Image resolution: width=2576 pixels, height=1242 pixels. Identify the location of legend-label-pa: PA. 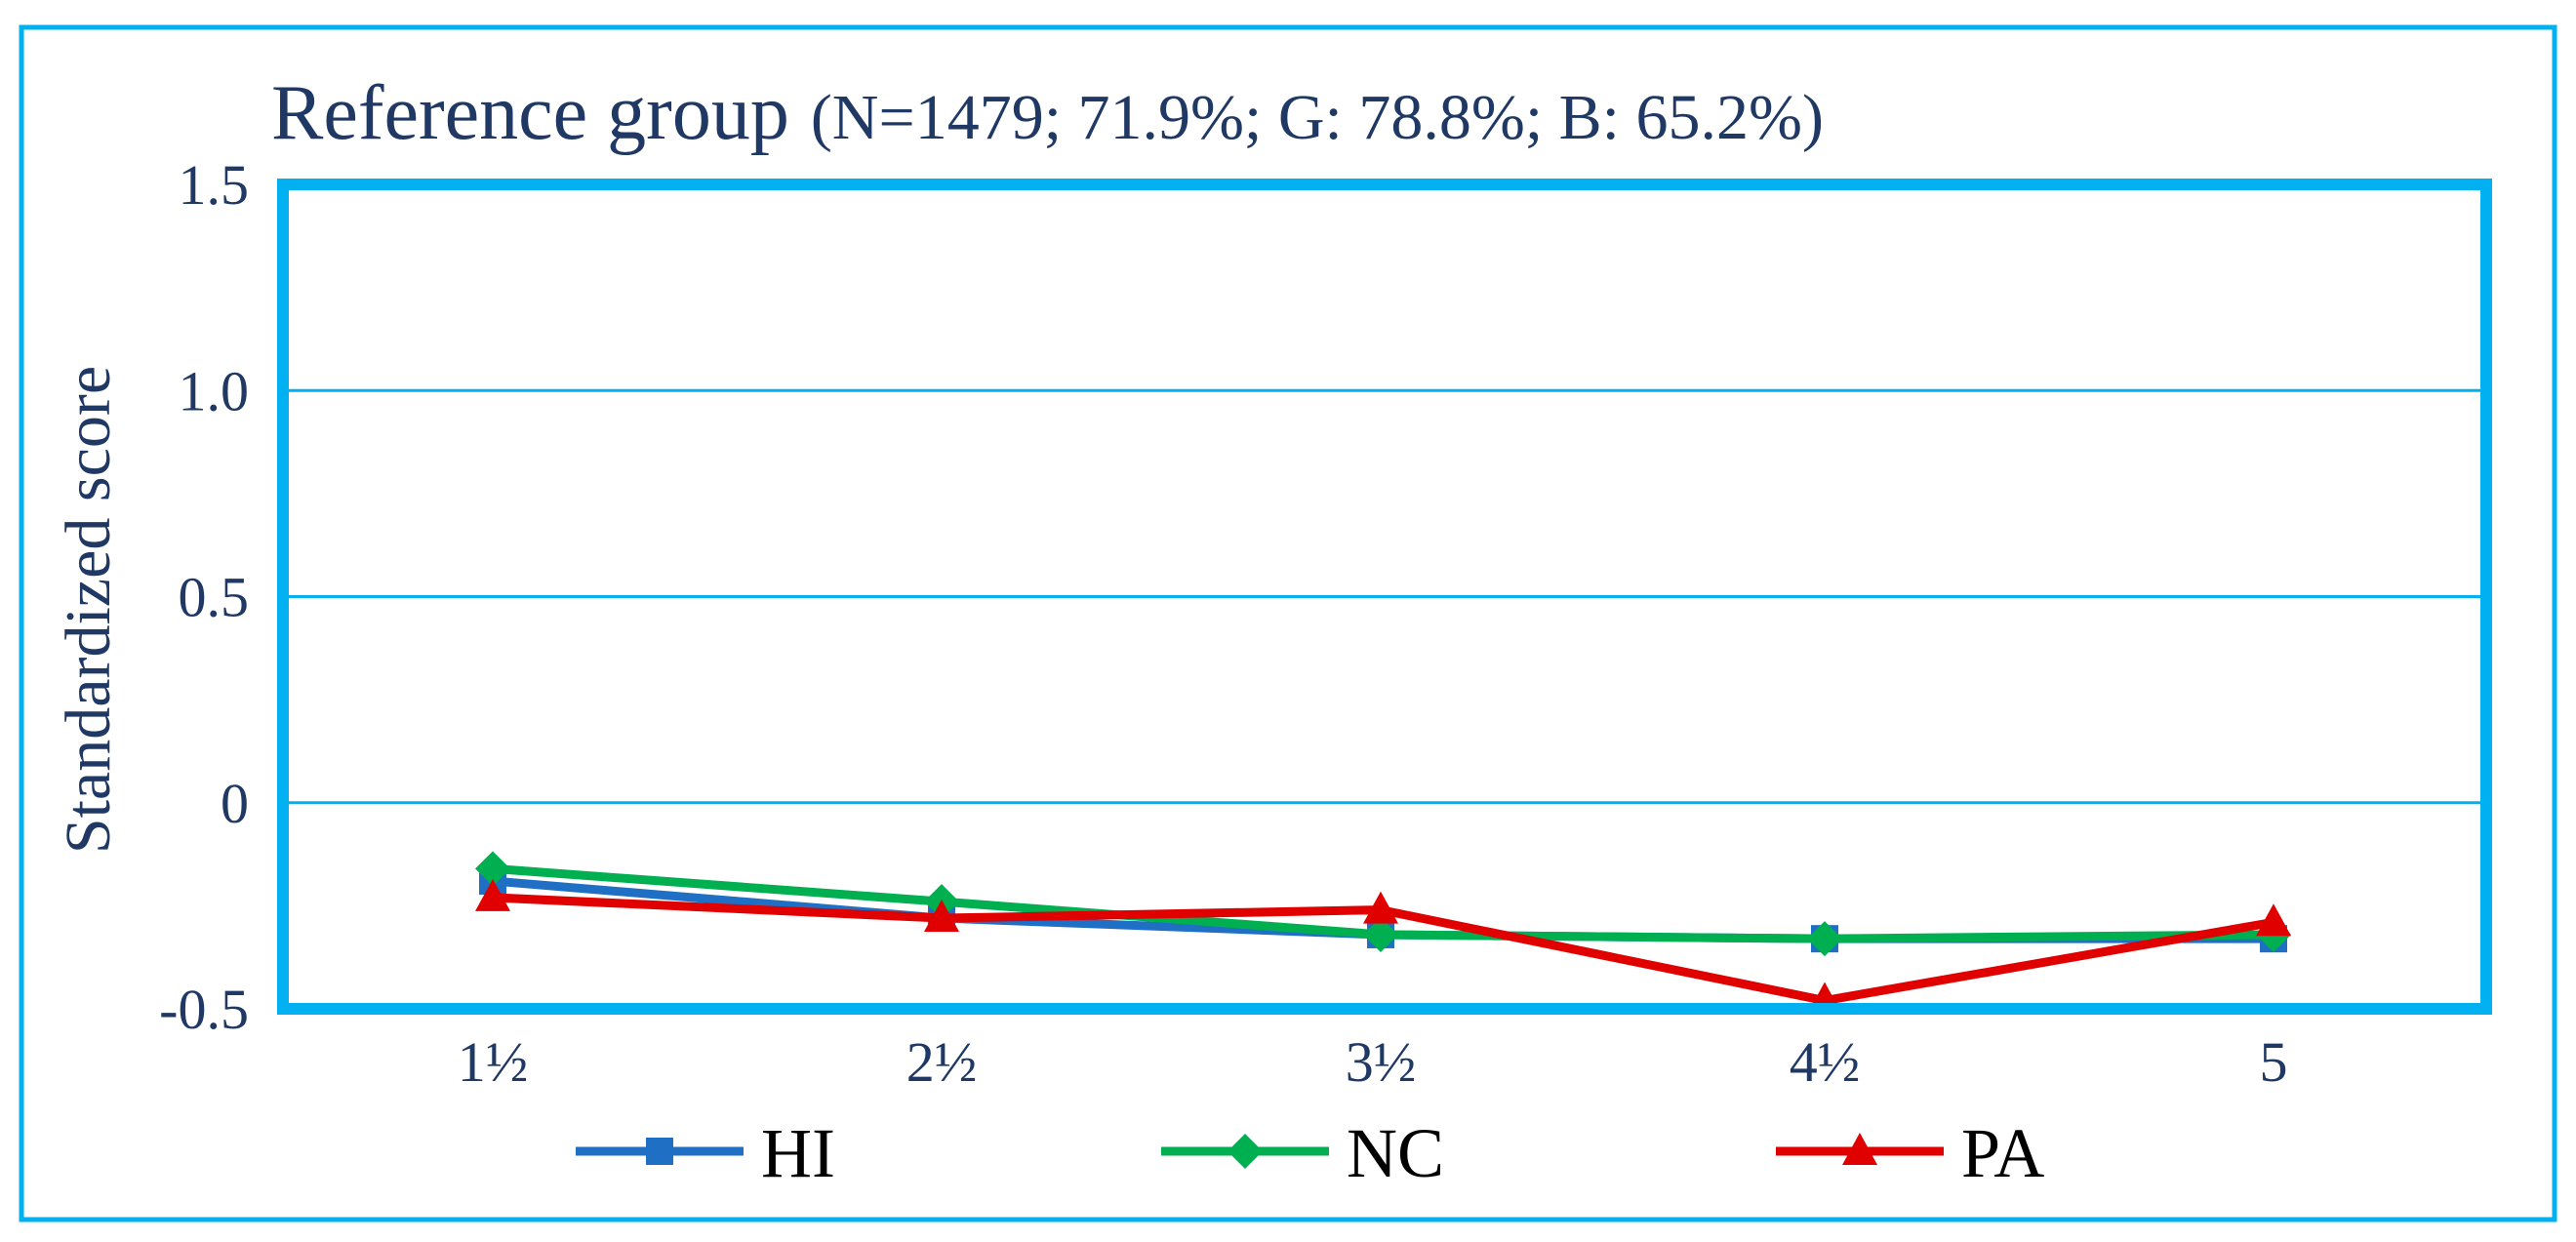
(2003, 1153).